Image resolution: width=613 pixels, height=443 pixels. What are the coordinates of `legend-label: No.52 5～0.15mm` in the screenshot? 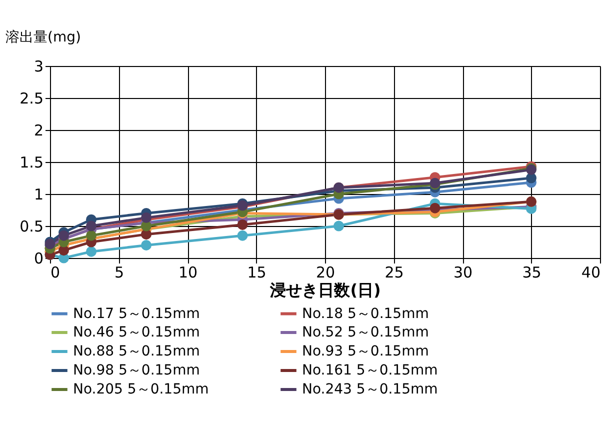 It's located at (365, 332).